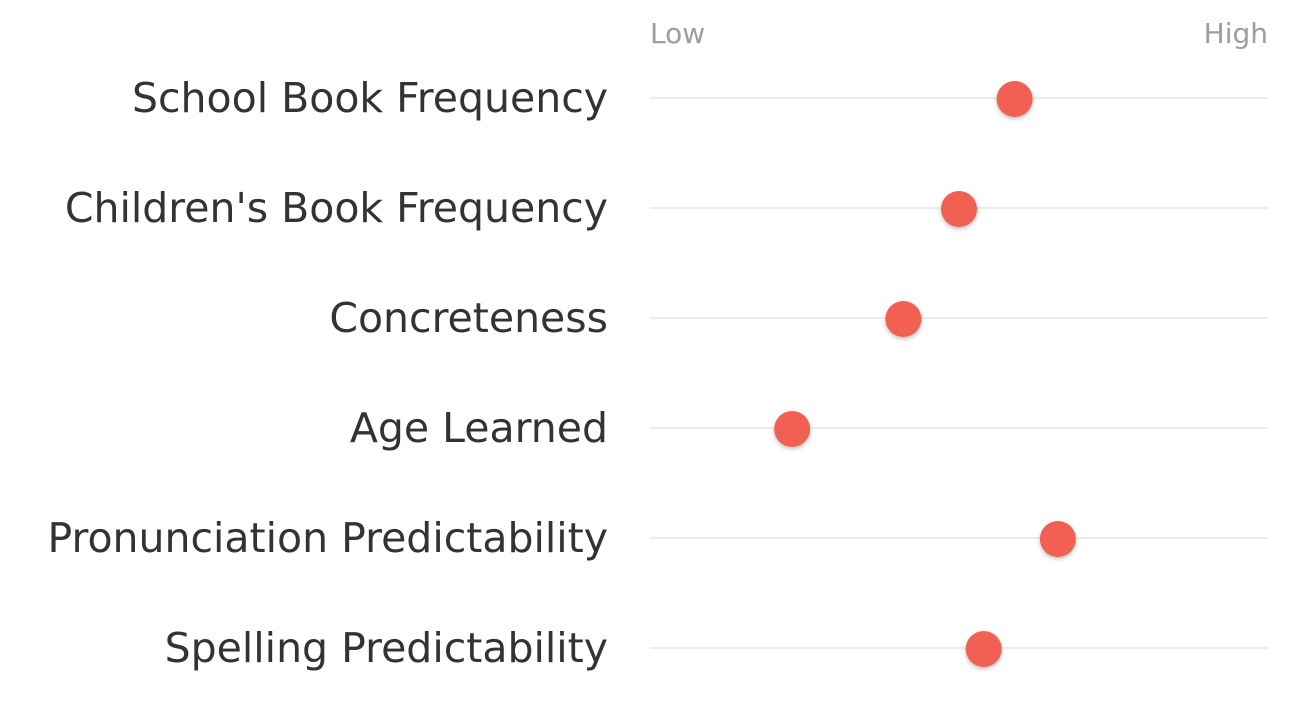  Describe the element at coordinates (678, 33) in the screenshot. I see `scale-low-label: Low` at that location.